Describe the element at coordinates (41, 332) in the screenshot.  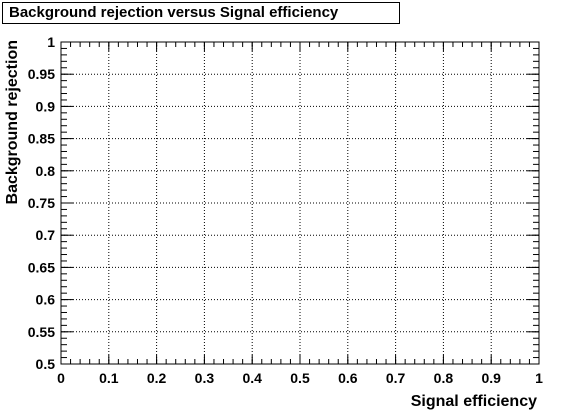
I see `y-tick-label: 0.55` at that location.